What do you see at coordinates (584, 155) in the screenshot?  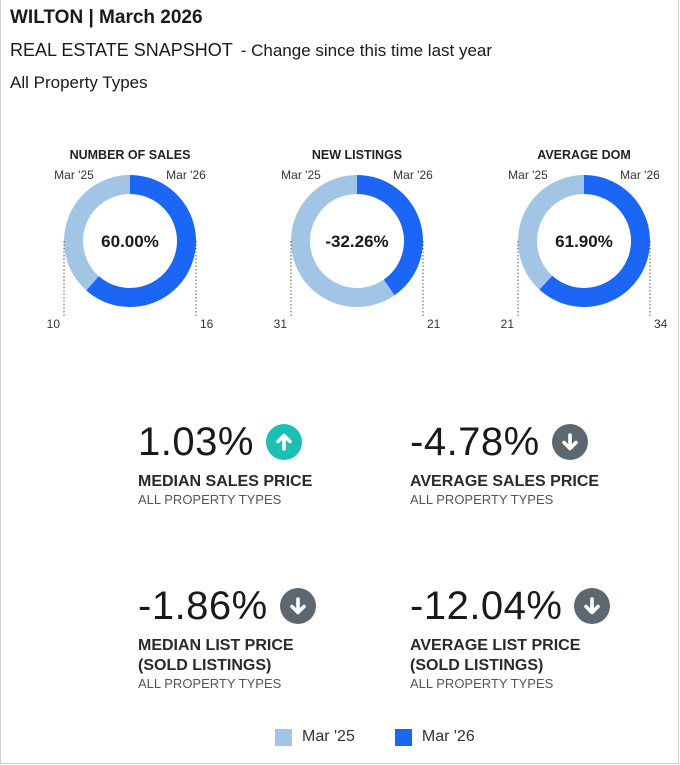 I see `donut-title: AVERAGE DOM` at bounding box center [584, 155].